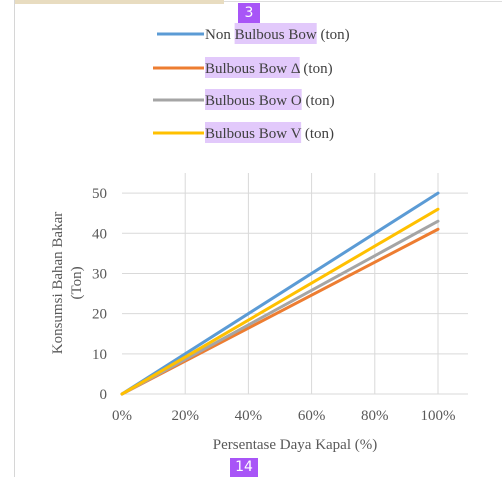 Image resolution: width=502 pixels, height=477 pixels. Describe the element at coordinates (312, 416) in the screenshot. I see `x-tick-label: 60%` at that location.